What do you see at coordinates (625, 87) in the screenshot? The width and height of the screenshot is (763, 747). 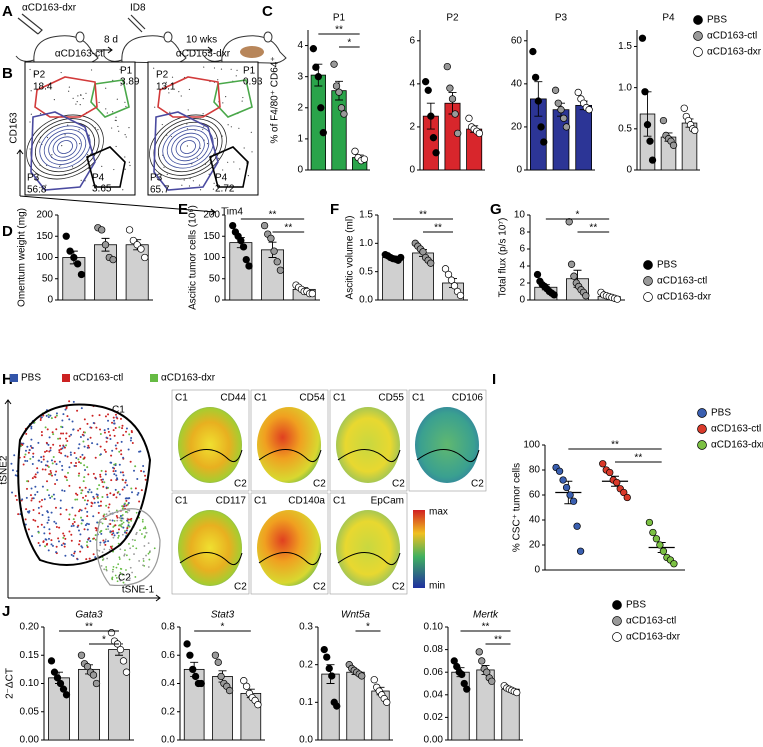 I see `y-tick-label: 1.0` at bounding box center [625, 87].